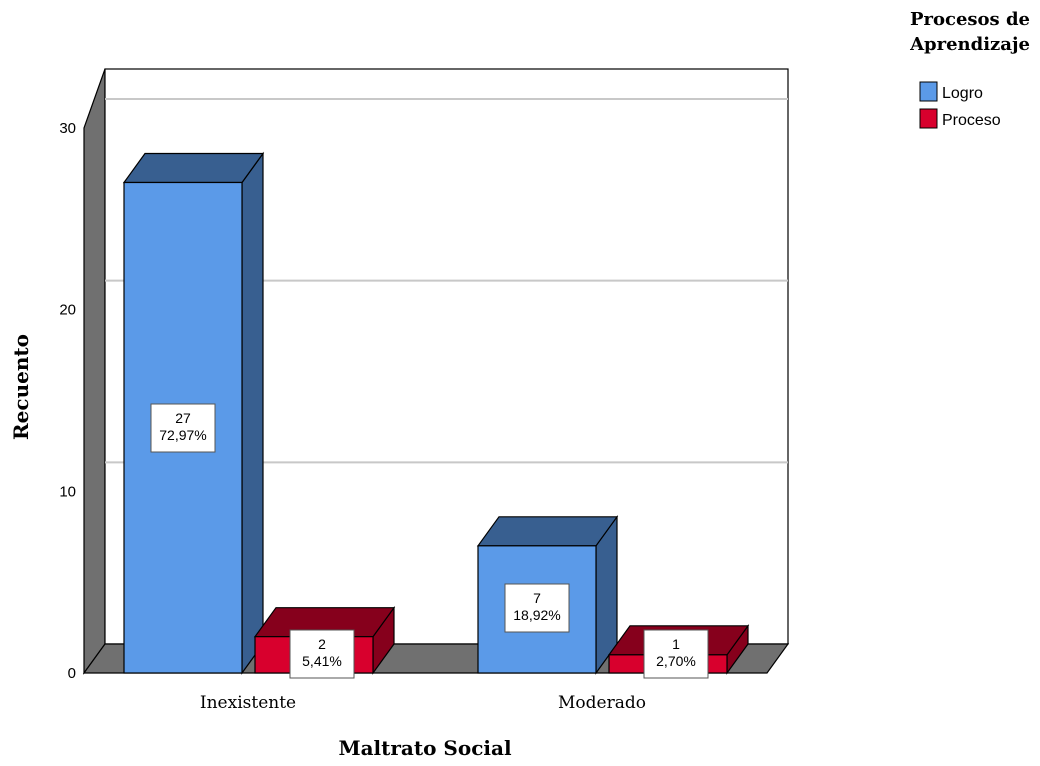  What do you see at coordinates (962, 93) in the screenshot?
I see `legend-label: Logro` at bounding box center [962, 93].